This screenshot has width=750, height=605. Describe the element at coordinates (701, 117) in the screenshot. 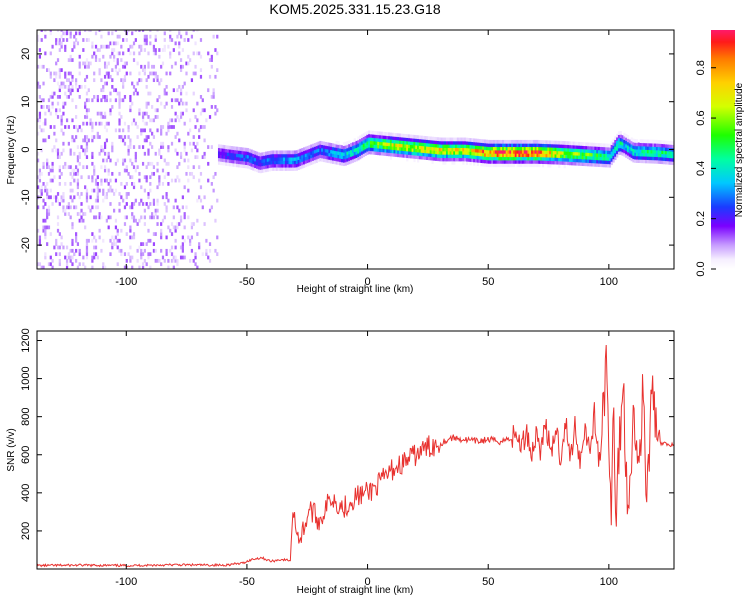

I see `colorbar-tick-label: 0.6` at that location.